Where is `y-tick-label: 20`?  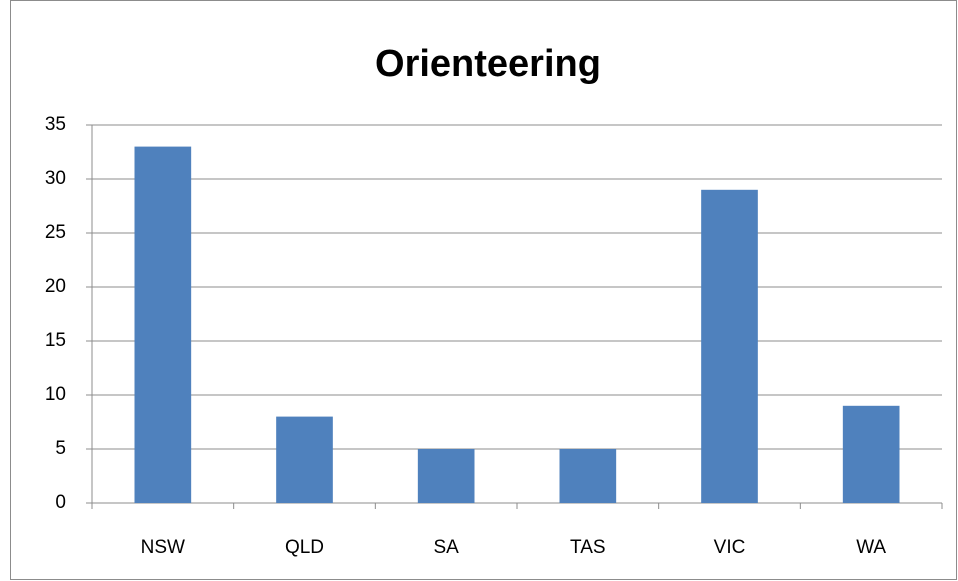
y-tick-label: 20 is located at coordinates (55, 286).